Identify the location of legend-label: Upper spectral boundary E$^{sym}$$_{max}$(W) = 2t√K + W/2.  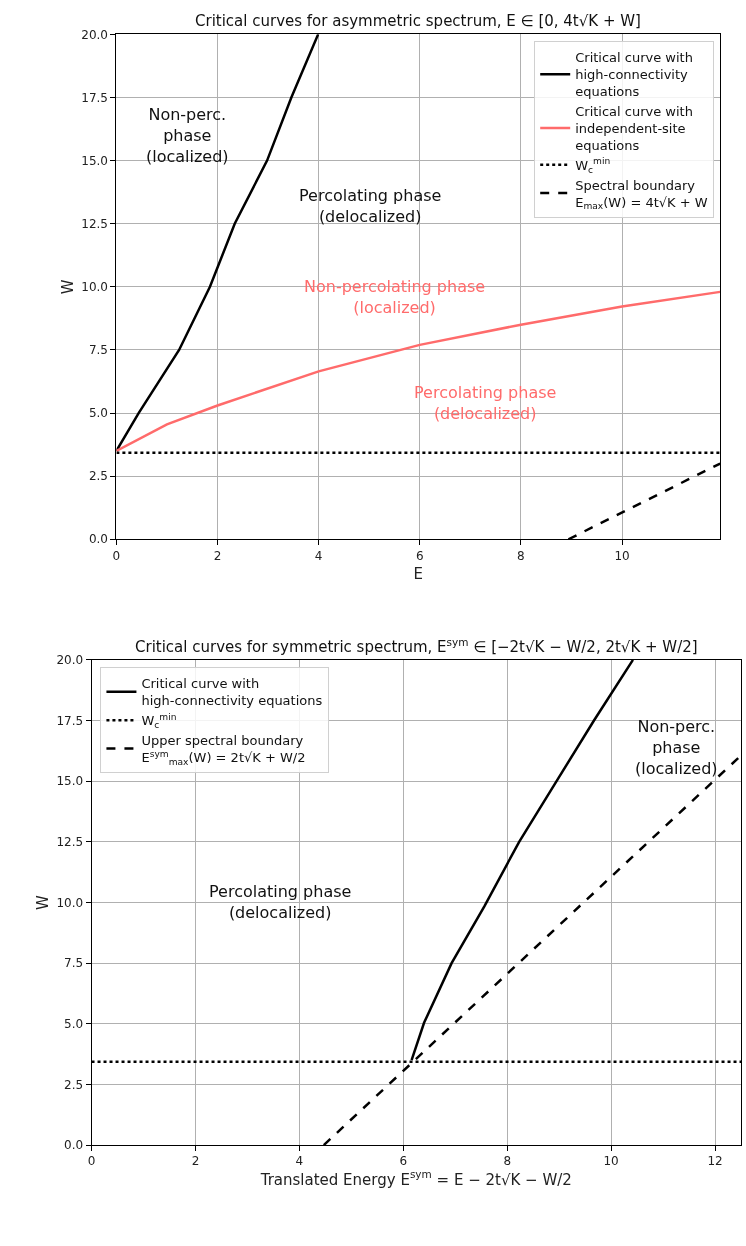
(223, 750).